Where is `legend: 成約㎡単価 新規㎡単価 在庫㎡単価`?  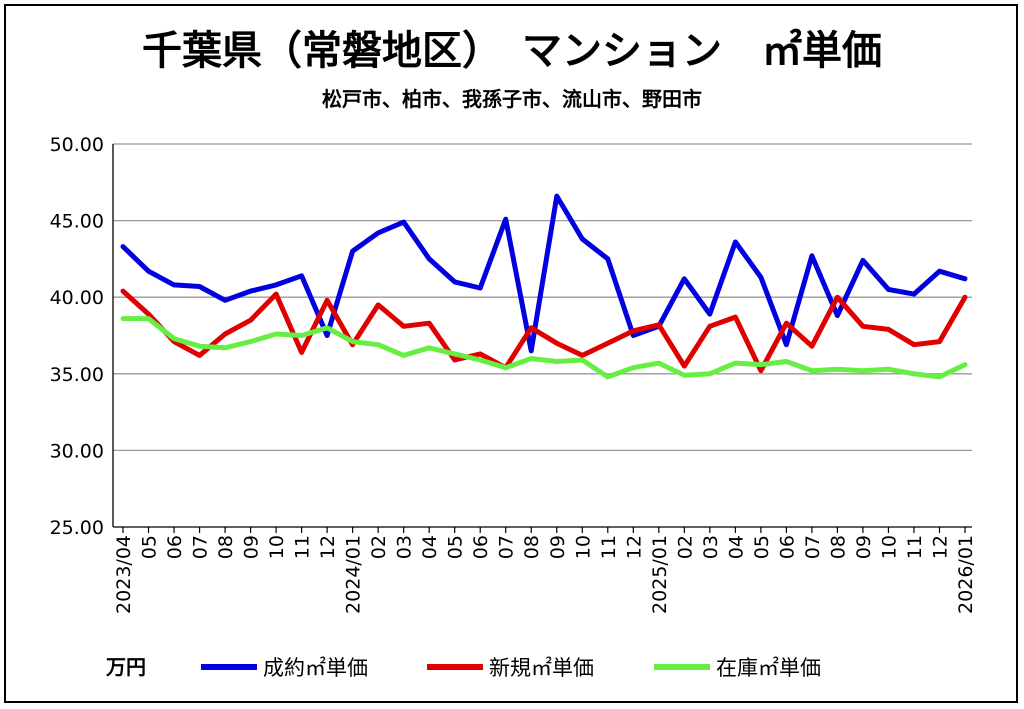 legend: 成約㎡単価 新規㎡単価 在庫㎡単価 is located at coordinates (511, 668).